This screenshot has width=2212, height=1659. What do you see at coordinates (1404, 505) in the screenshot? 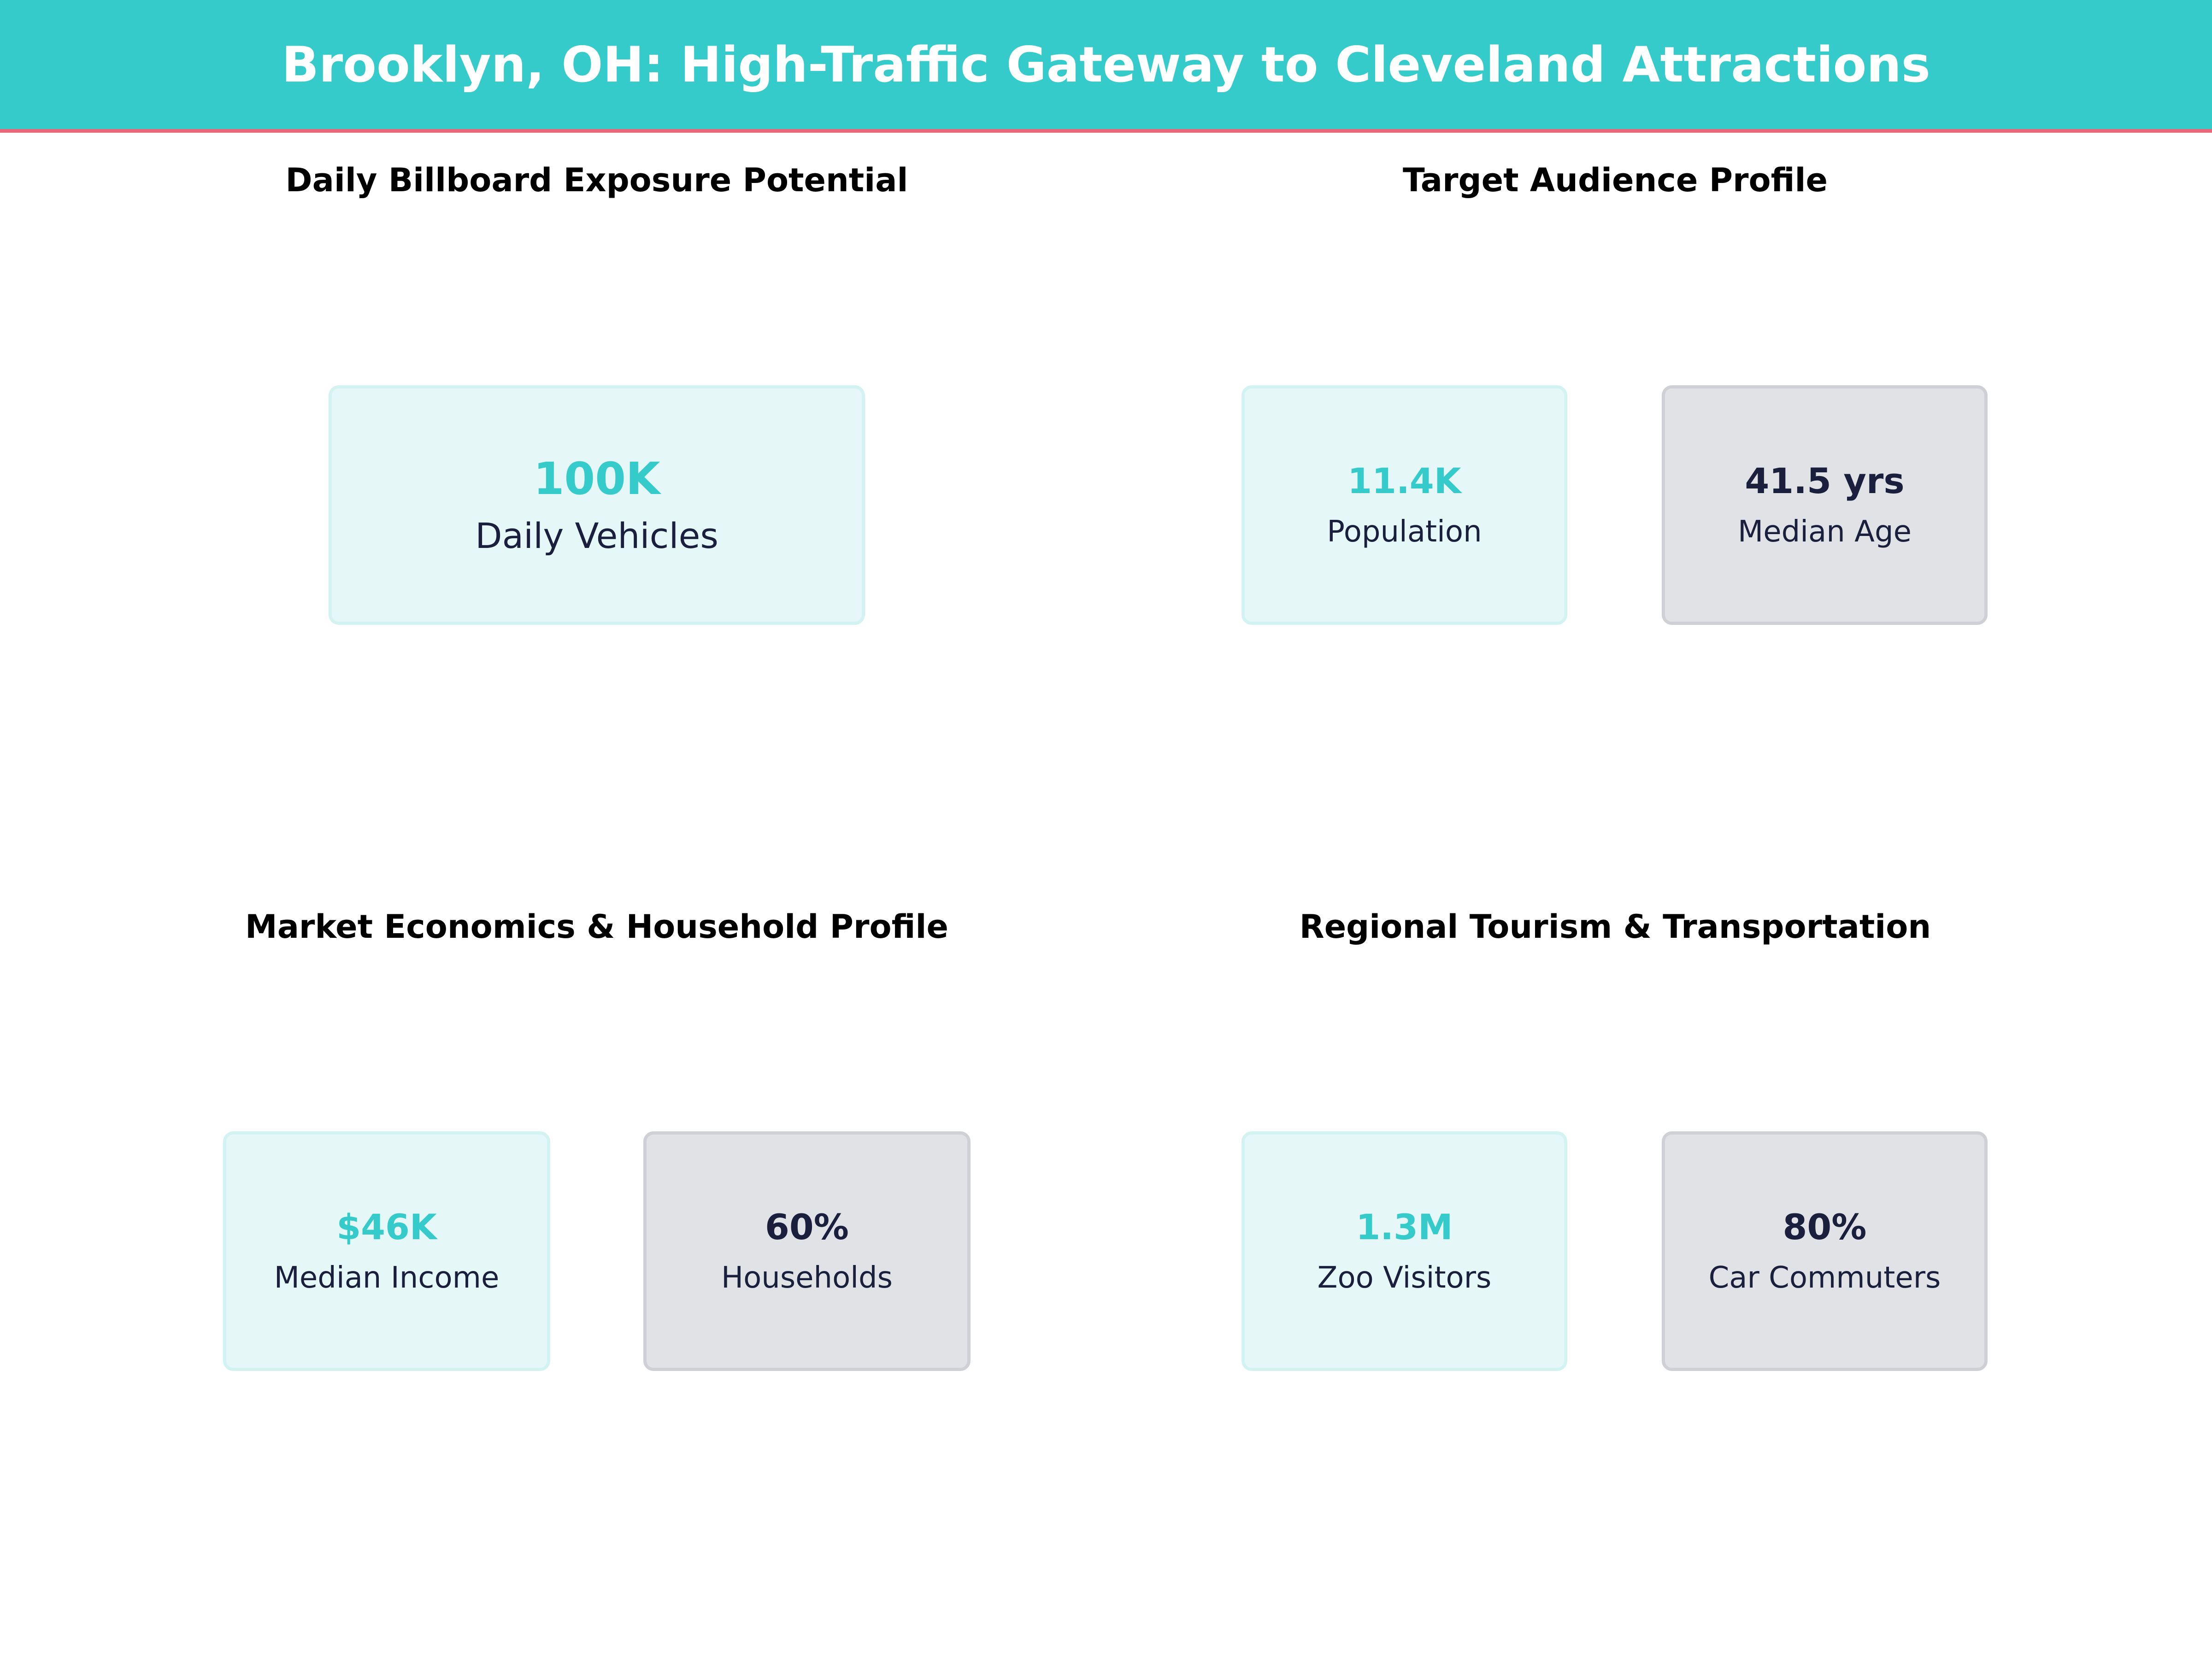
I see `stat-card-population: 11.4K Population` at bounding box center [1404, 505].